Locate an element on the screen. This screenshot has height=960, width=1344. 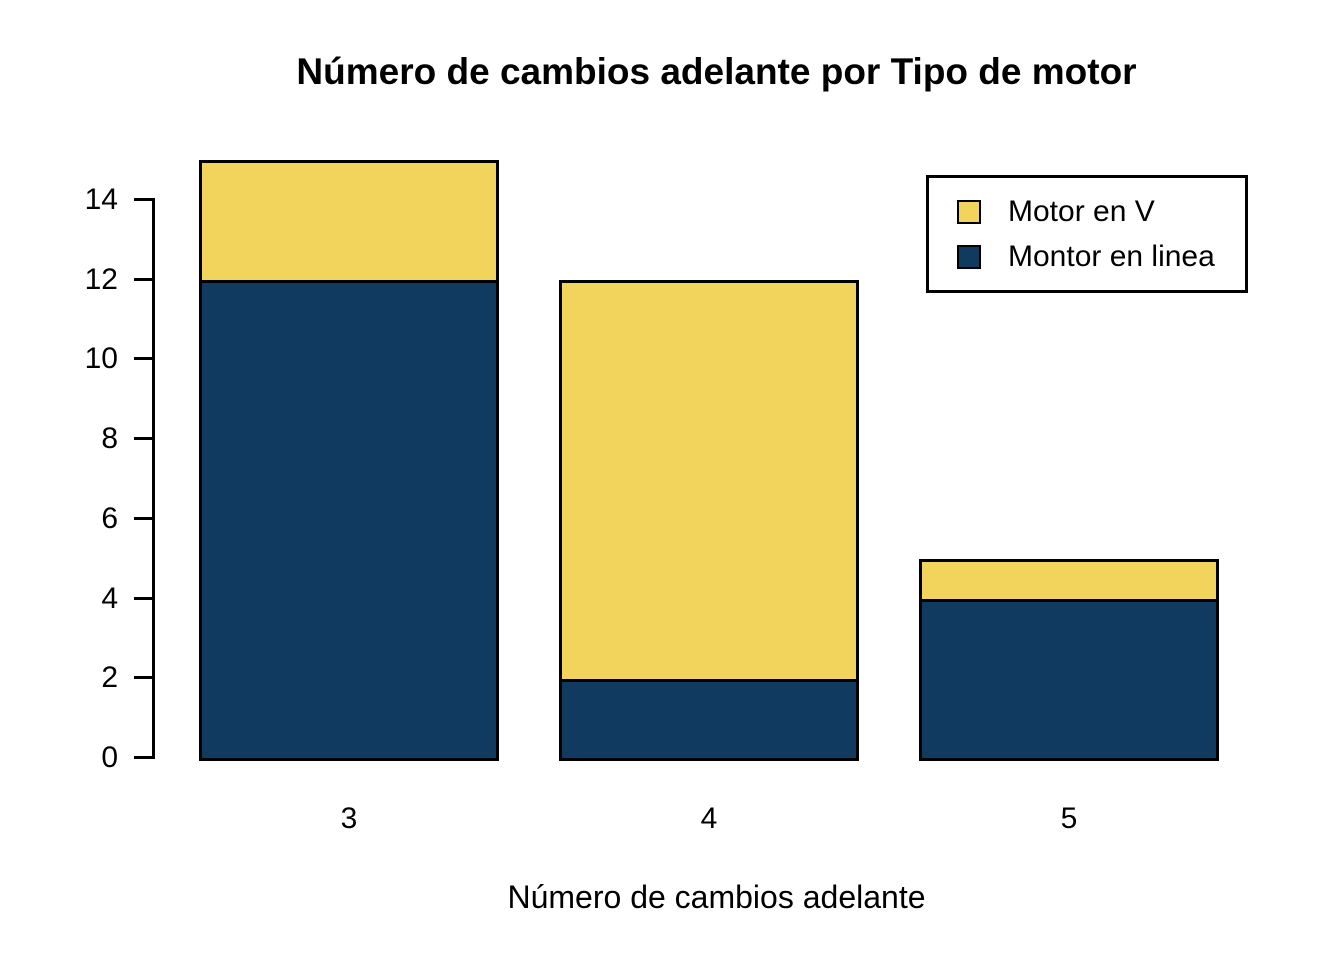
y-tick-label: 12 is located at coordinates (101, 279).